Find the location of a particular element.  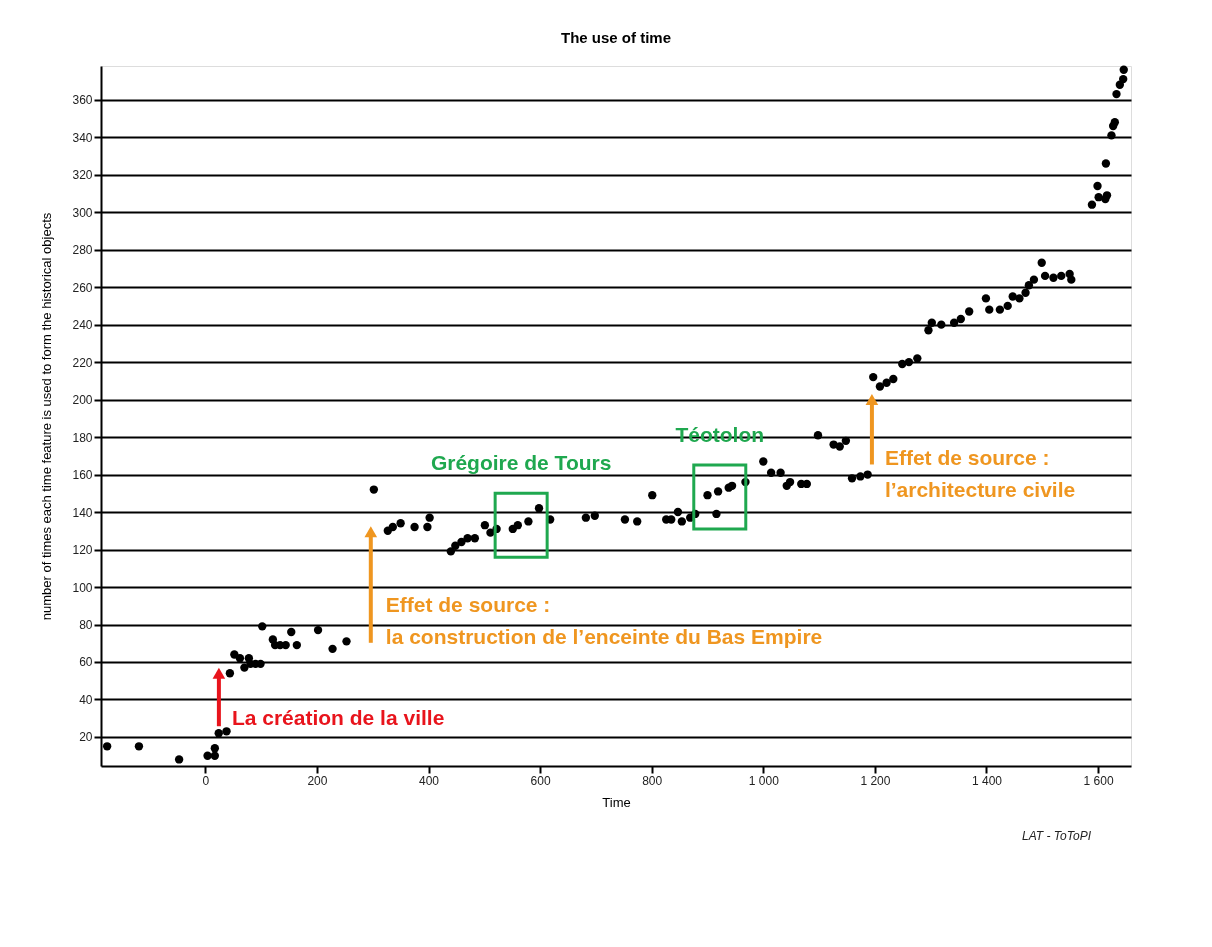

x-tick-label: 1 000 is located at coordinates (764, 780).